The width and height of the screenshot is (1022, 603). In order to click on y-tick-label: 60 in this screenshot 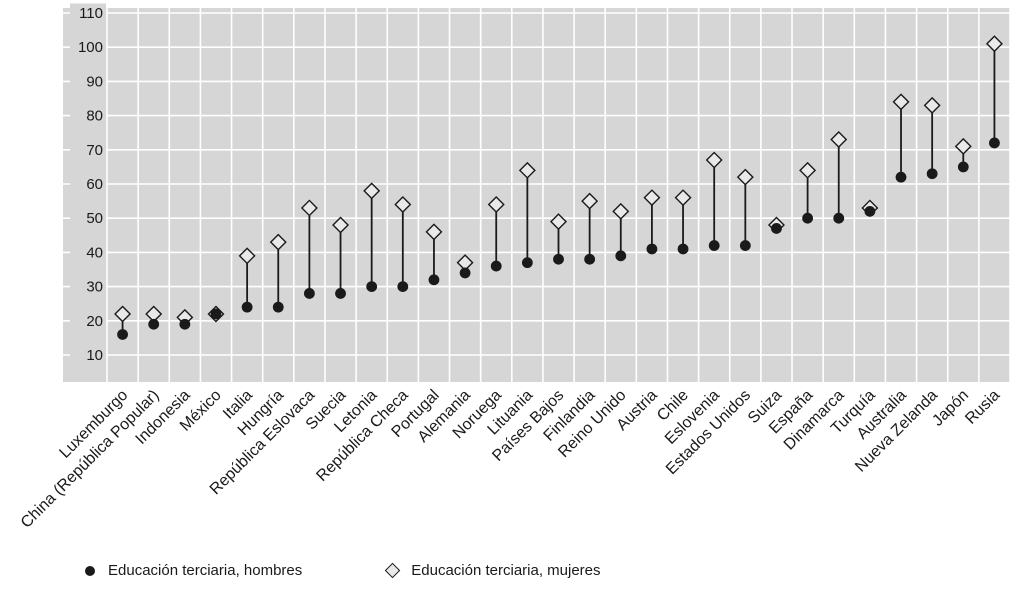, I will do `click(94, 184)`.